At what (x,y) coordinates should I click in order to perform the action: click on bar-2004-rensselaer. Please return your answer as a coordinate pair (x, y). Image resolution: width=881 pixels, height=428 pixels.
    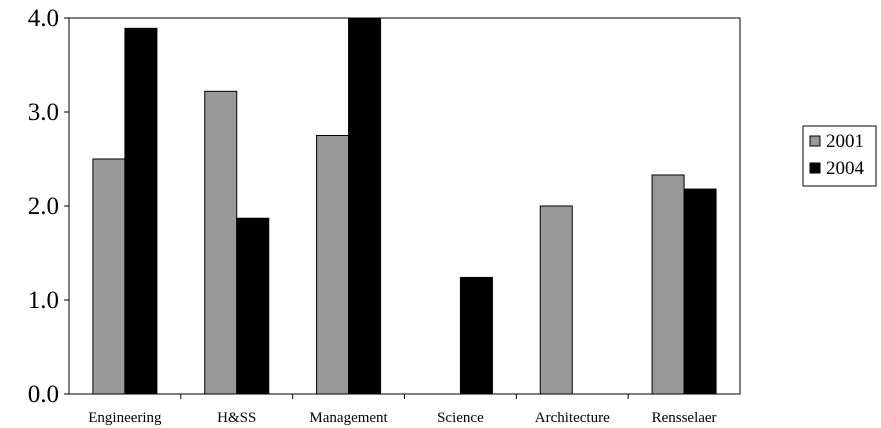
    Looking at the image, I should click on (700, 291).